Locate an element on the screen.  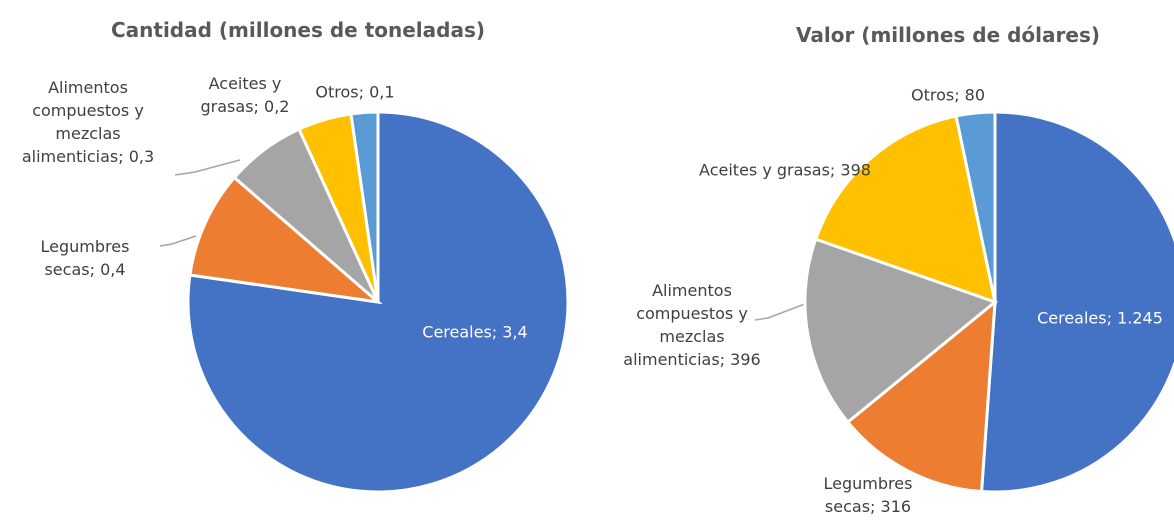
value-label: 0,2 is located at coordinates (277, 106).